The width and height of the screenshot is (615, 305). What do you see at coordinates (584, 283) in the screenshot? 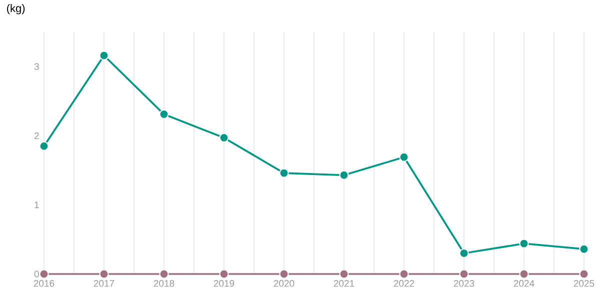
I see `x-tick-label: 2025` at bounding box center [584, 283].